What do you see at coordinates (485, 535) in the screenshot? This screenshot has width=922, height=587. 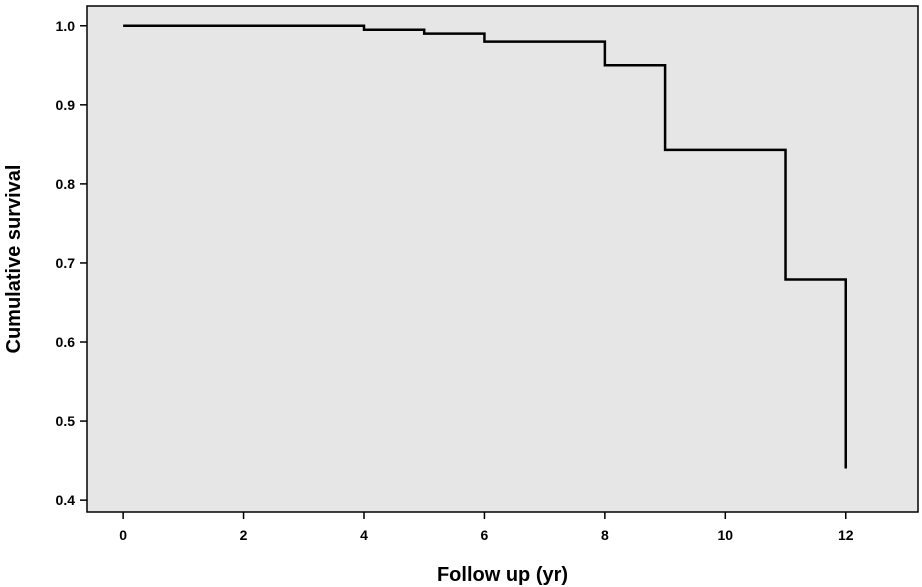 I see `x-tick-label: 6` at bounding box center [485, 535].